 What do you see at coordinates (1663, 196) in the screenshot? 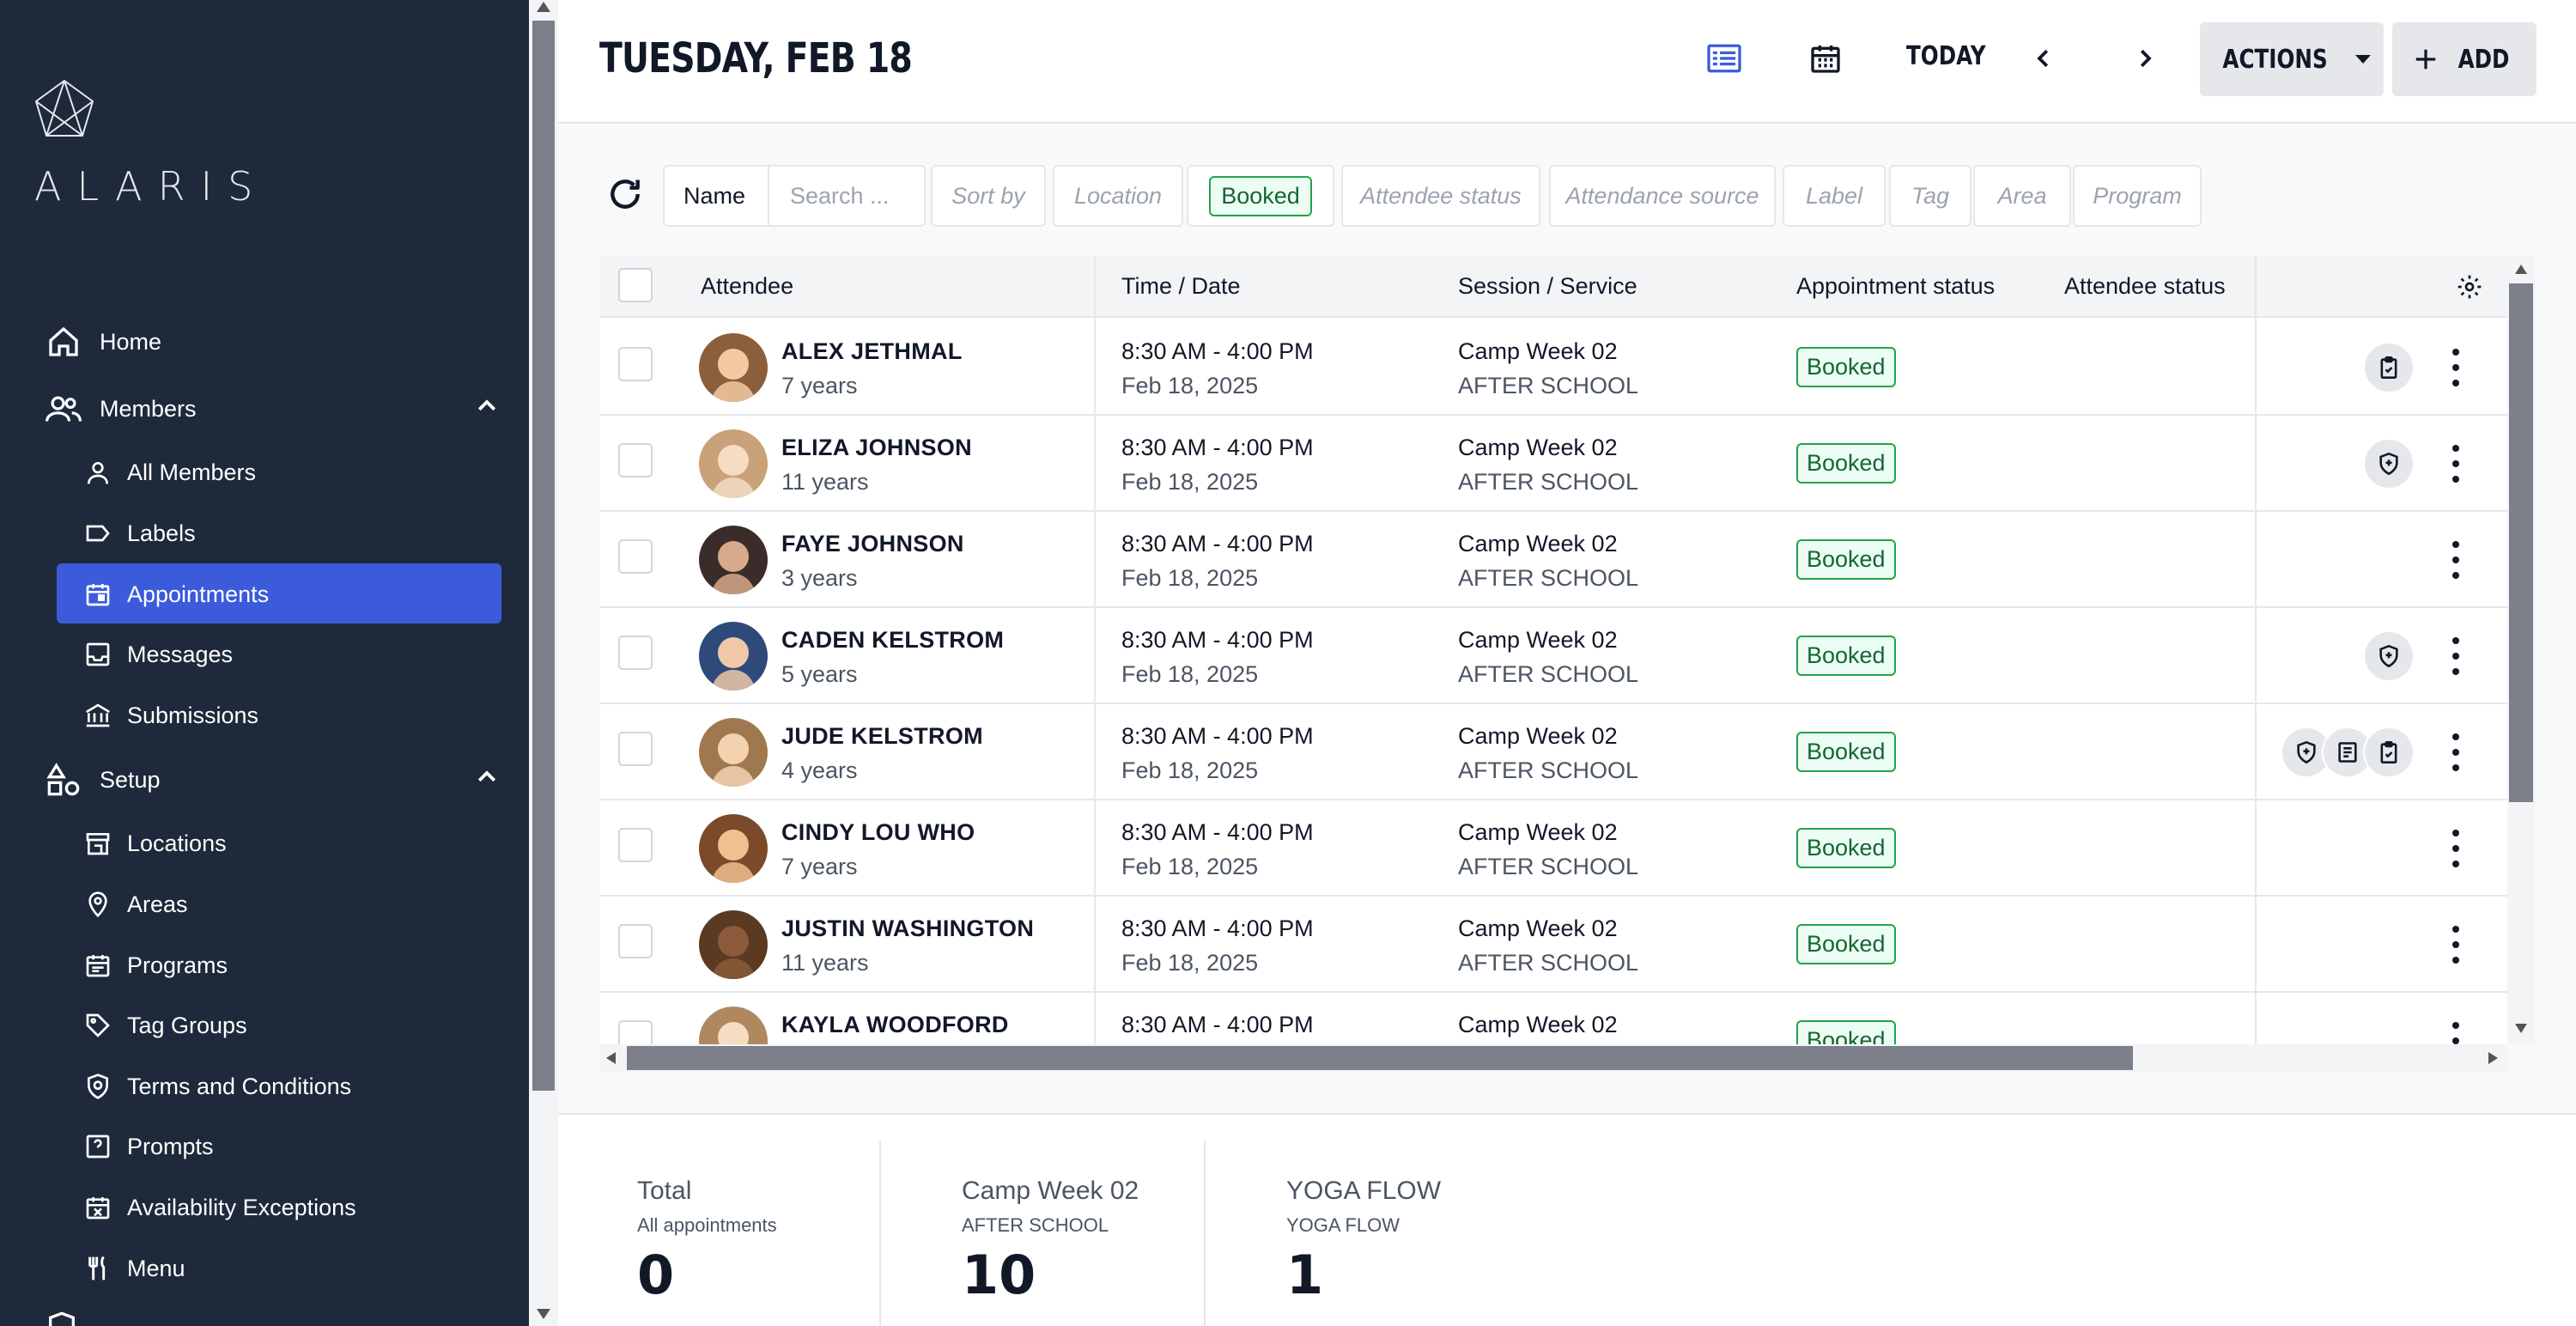
I see `attendance-source-filter: Attendance source` at bounding box center [1663, 196].